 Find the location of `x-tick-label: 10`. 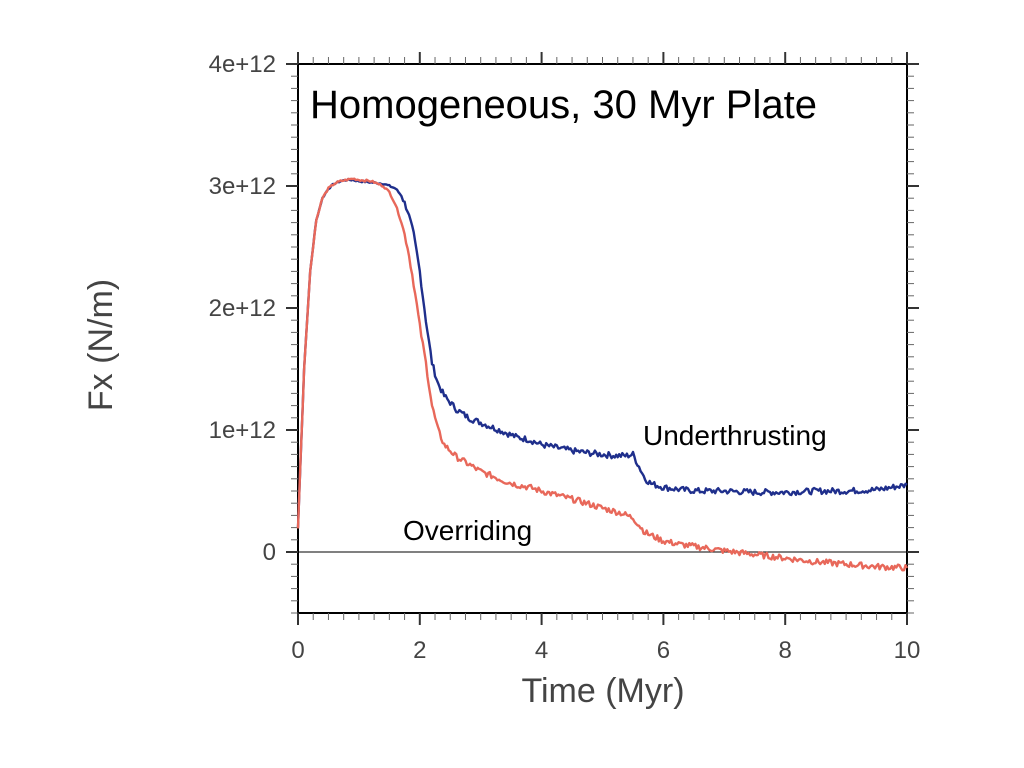

x-tick-label: 10 is located at coordinates (907, 650).